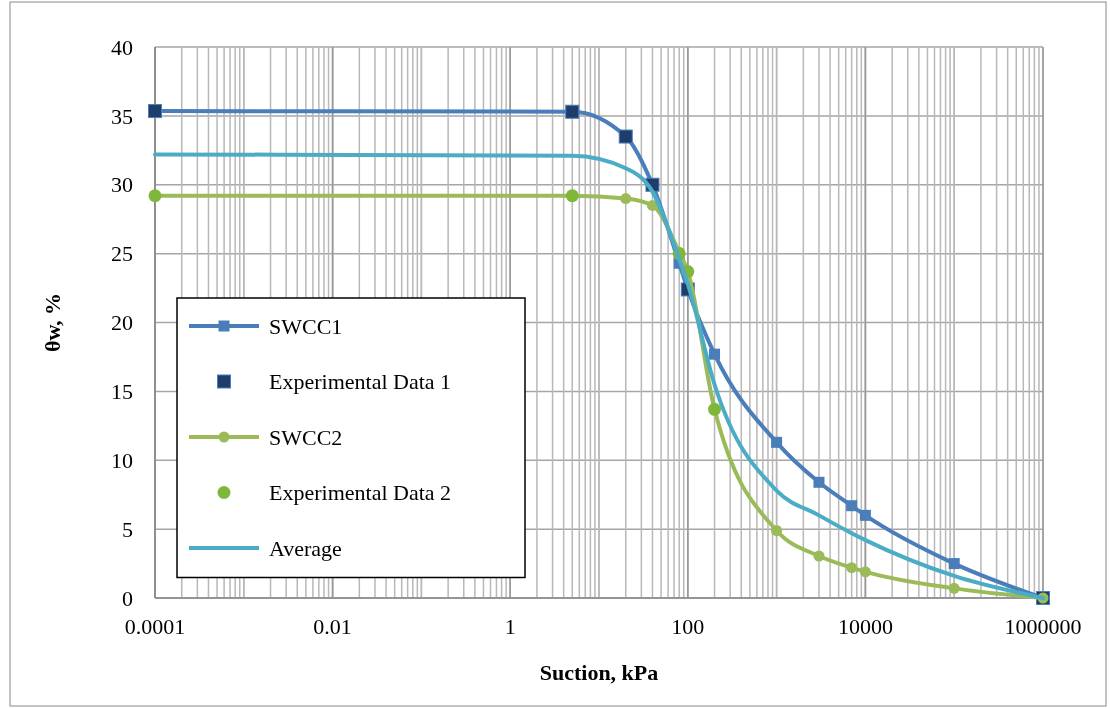 This screenshot has height=708, width=1110. I want to click on x-tick-label: 1000000, so click(1043, 626).